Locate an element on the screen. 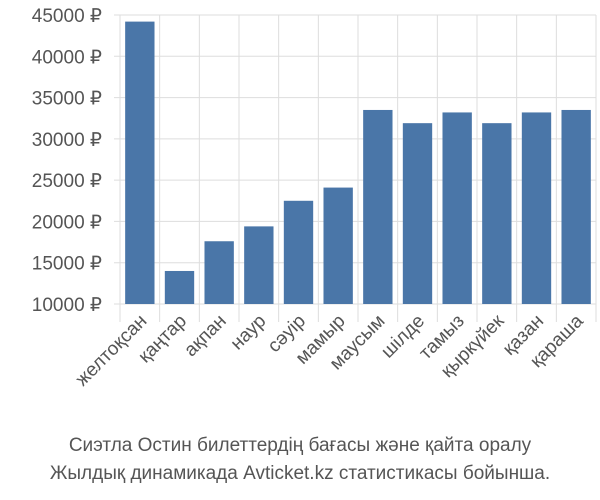 This screenshot has width=600, height=500. y-tick-label: 35000 ₽ is located at coordinates (67, 99).